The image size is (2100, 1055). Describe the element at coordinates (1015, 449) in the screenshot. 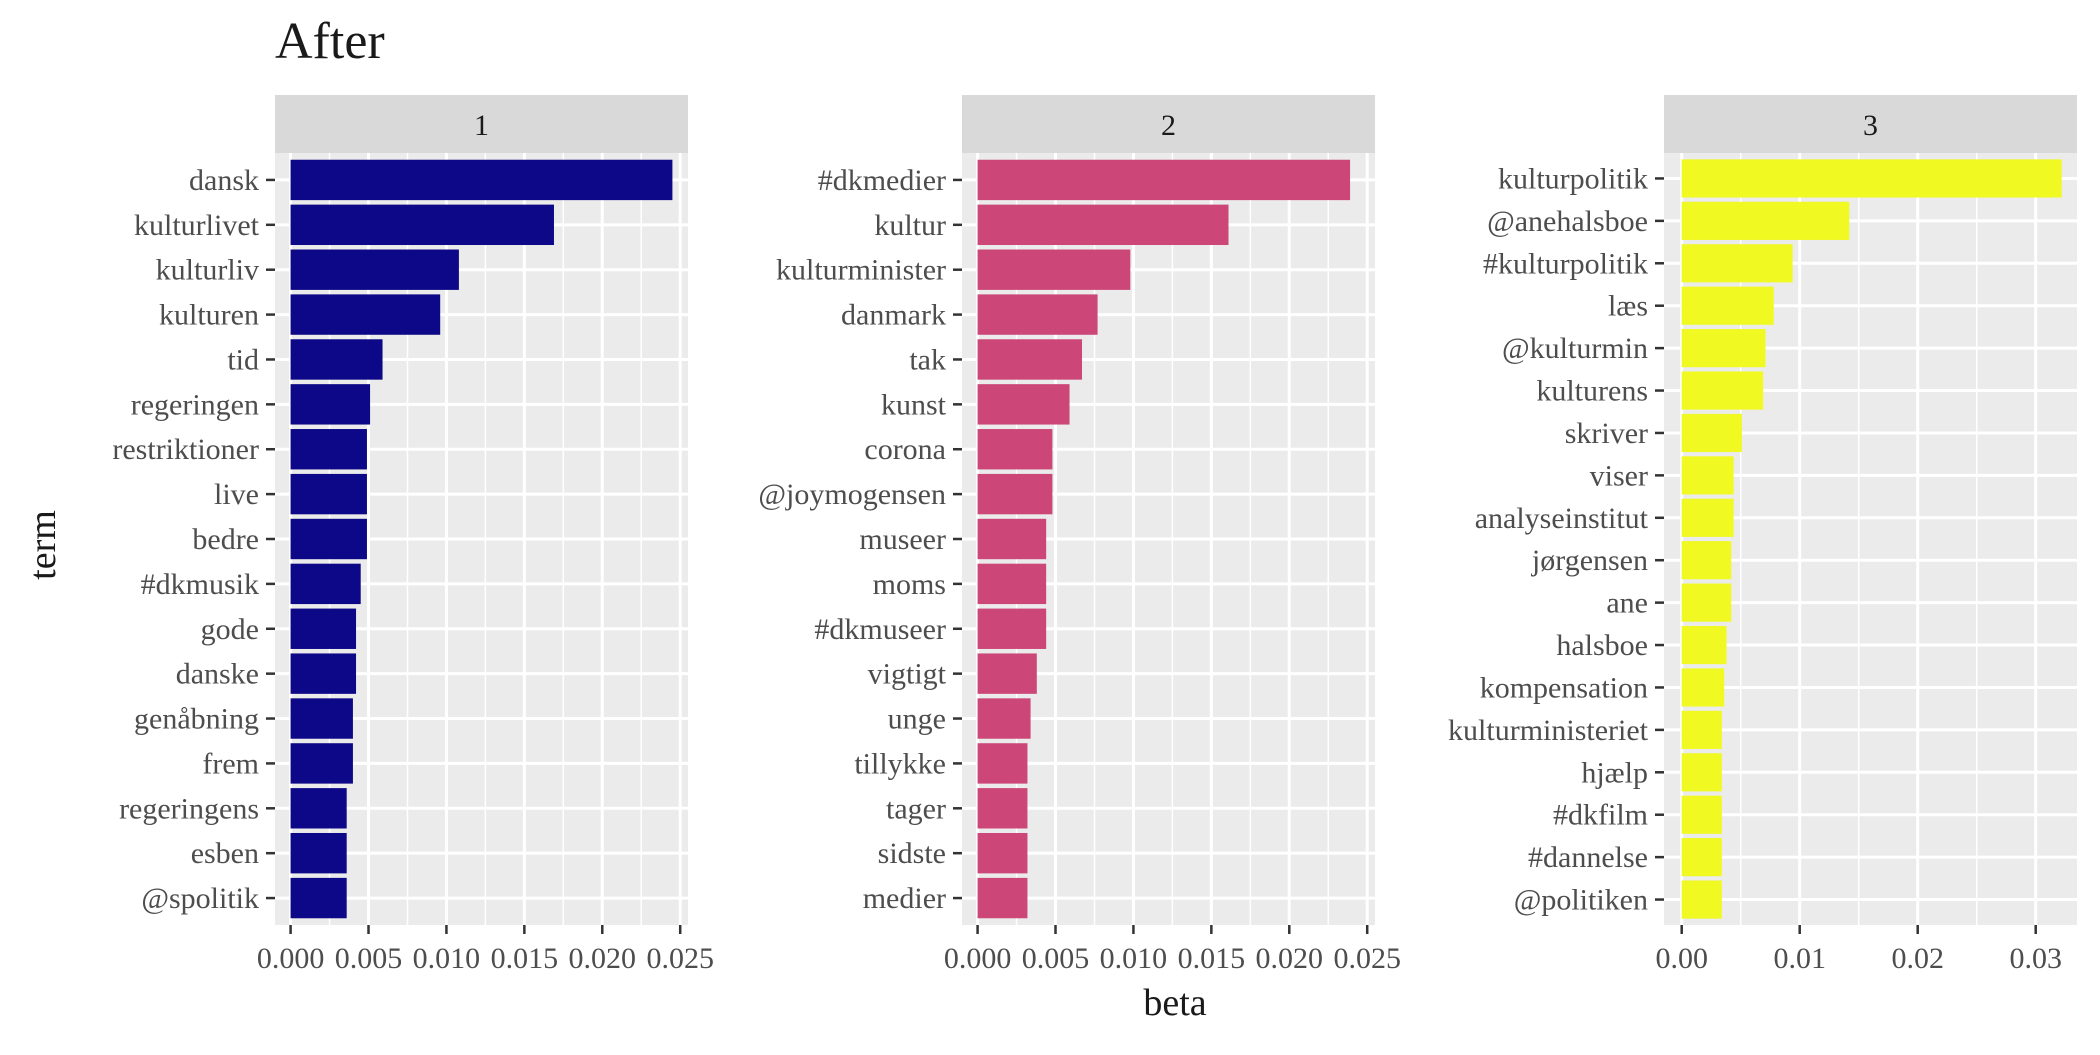

I see `bar-corona` at that location.